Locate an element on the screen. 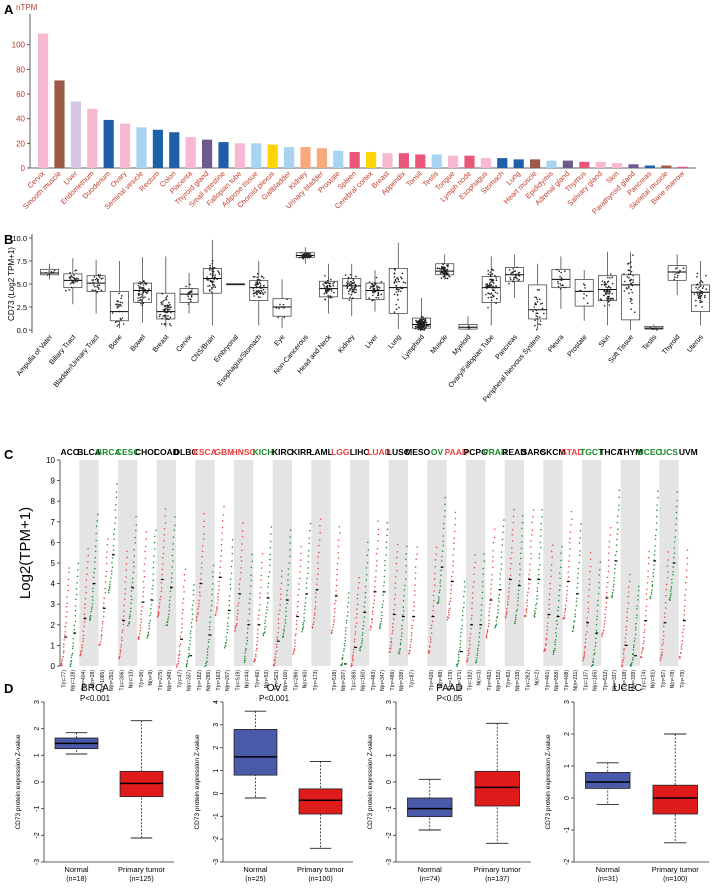  c-group-label: N(n=291) is located at coordinates (112, 680).